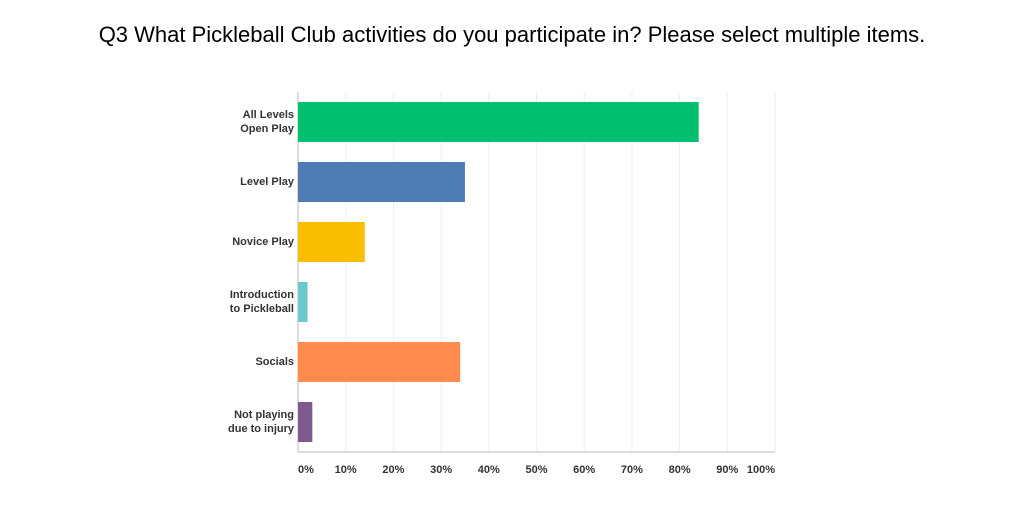  I want to click on x-tick-label: 30%, so click(441, 470).